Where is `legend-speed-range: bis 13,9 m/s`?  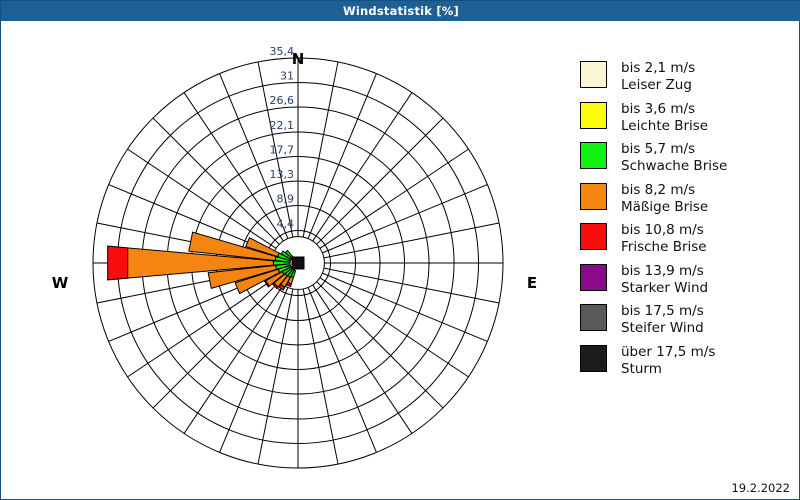
legend-speed-range: bis 13,9 m/s is located at coordinates (662, 270).